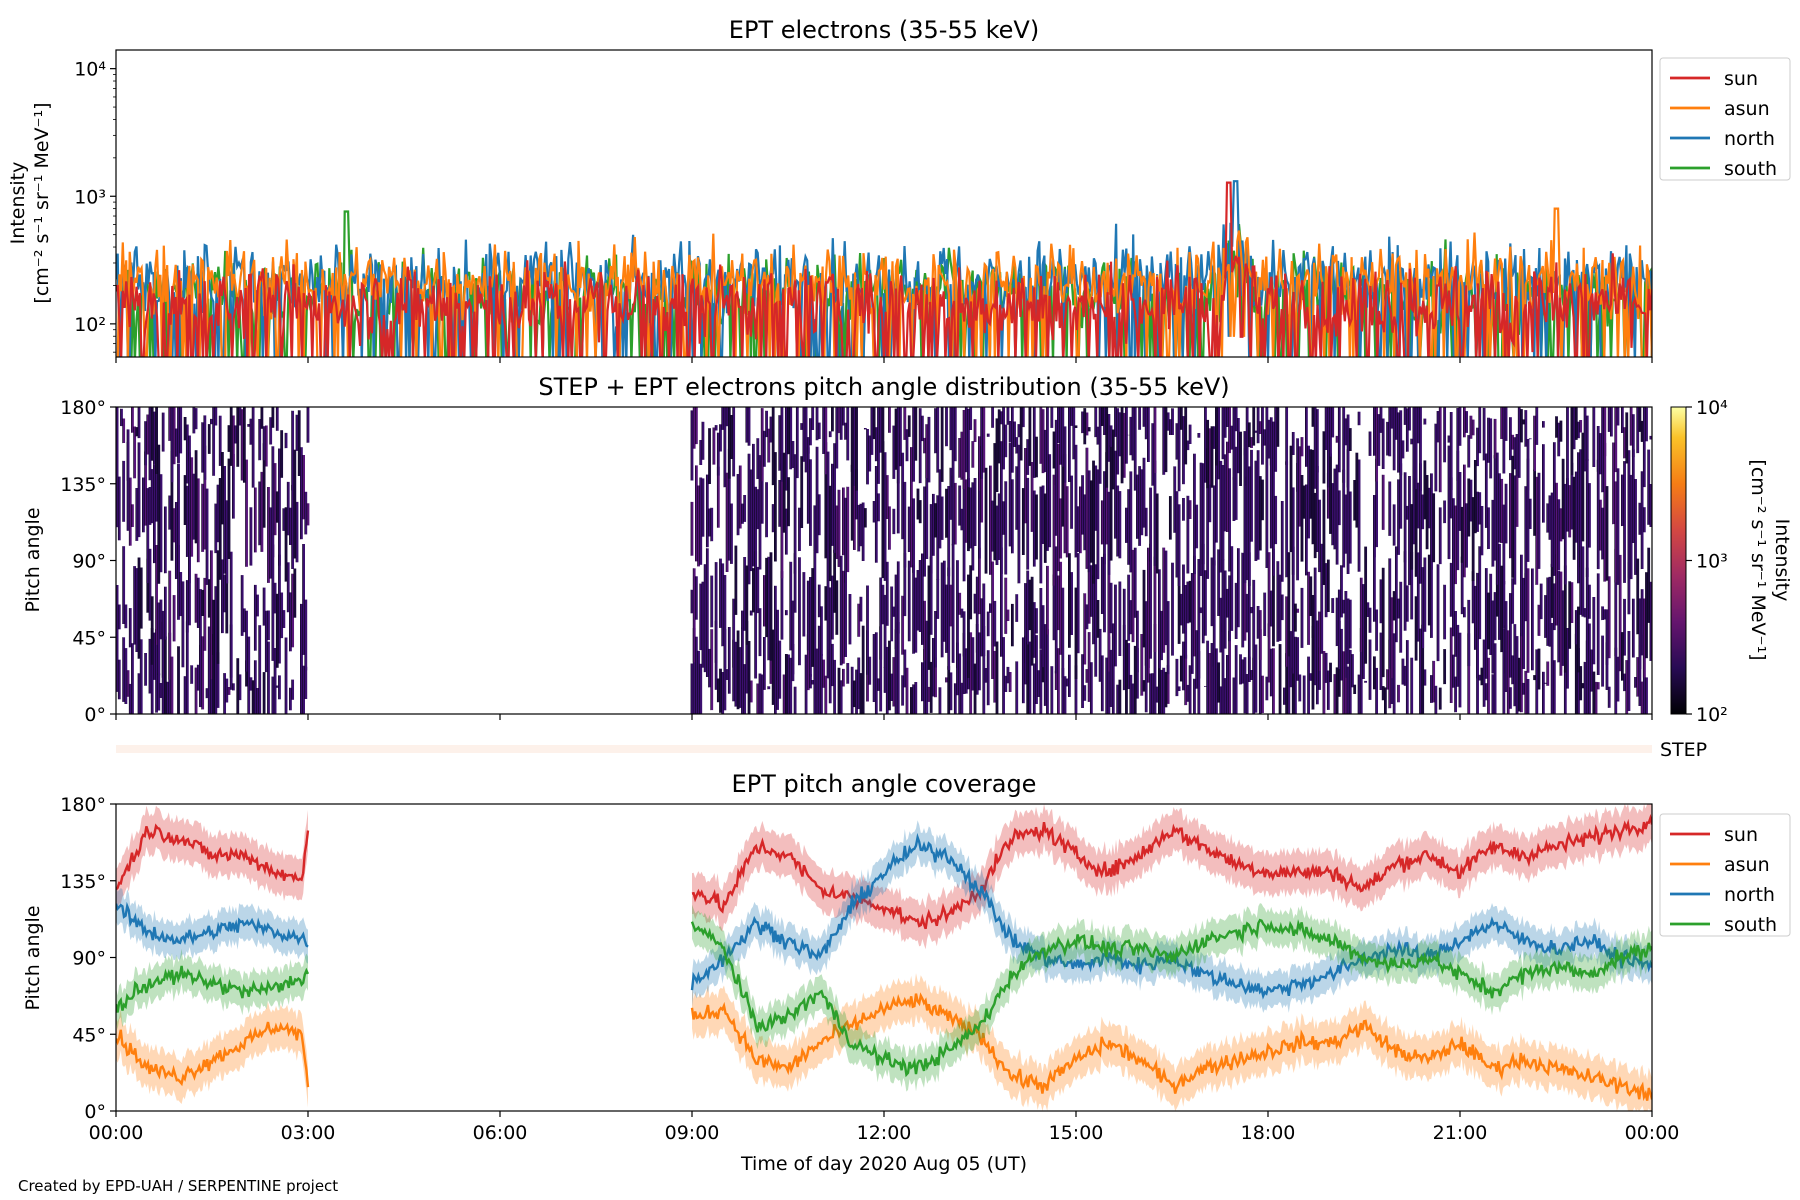  I want to click on y-tick-label: 180°, so click(83, 805).